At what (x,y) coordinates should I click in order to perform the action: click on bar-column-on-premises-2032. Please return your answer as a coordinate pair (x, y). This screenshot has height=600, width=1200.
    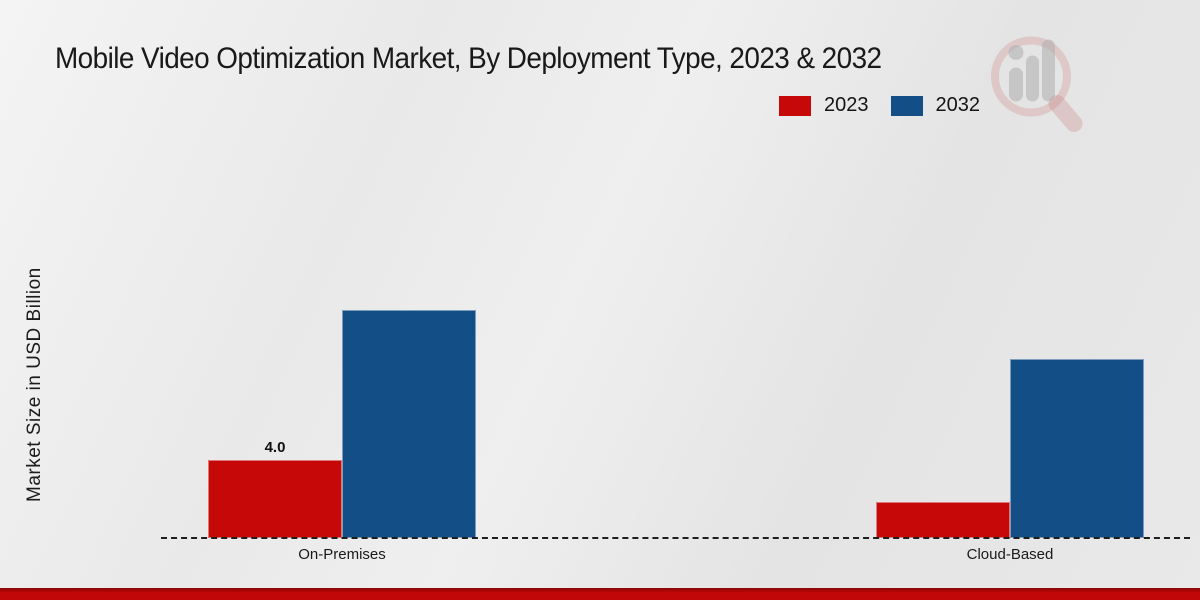
    Looking at the image, I should click on (409, 319).